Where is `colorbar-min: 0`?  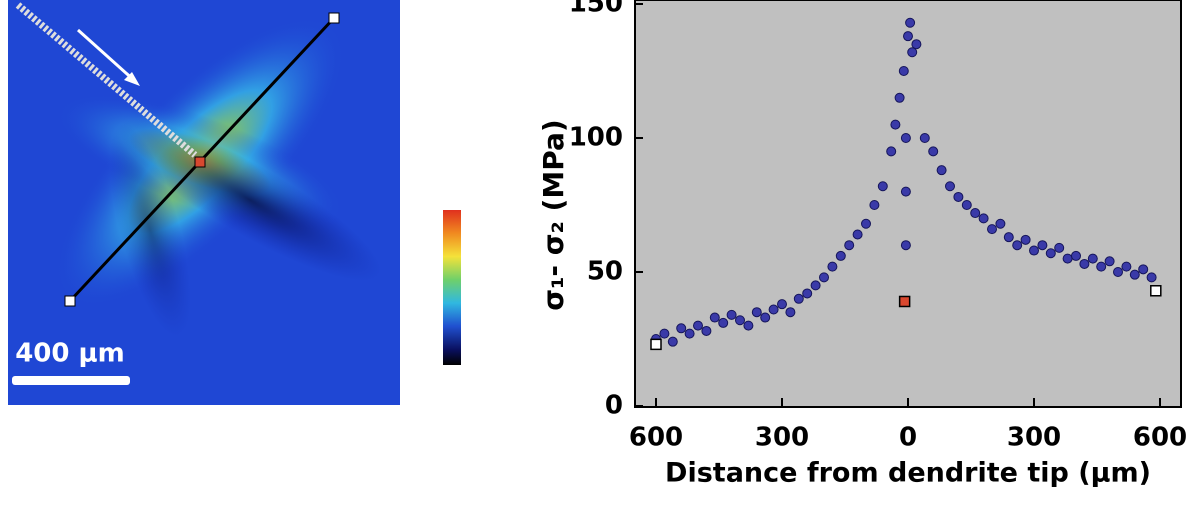 colorbar-min: 0 is located at coordinates (451, 383).